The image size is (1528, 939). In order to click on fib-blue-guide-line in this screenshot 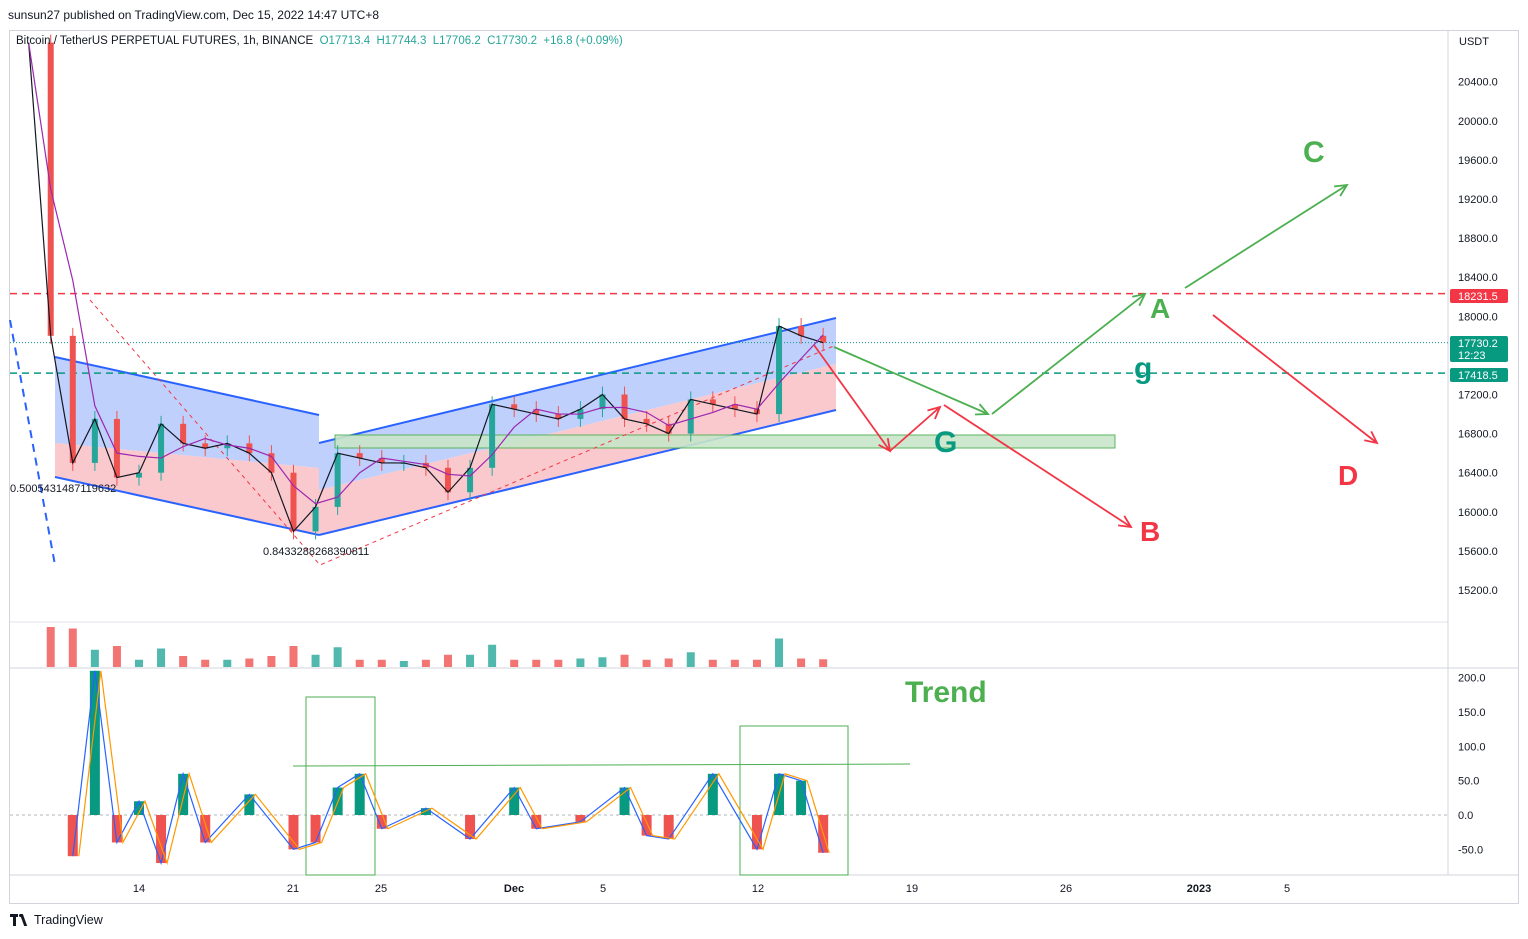, I will do `click(32, 442)`.